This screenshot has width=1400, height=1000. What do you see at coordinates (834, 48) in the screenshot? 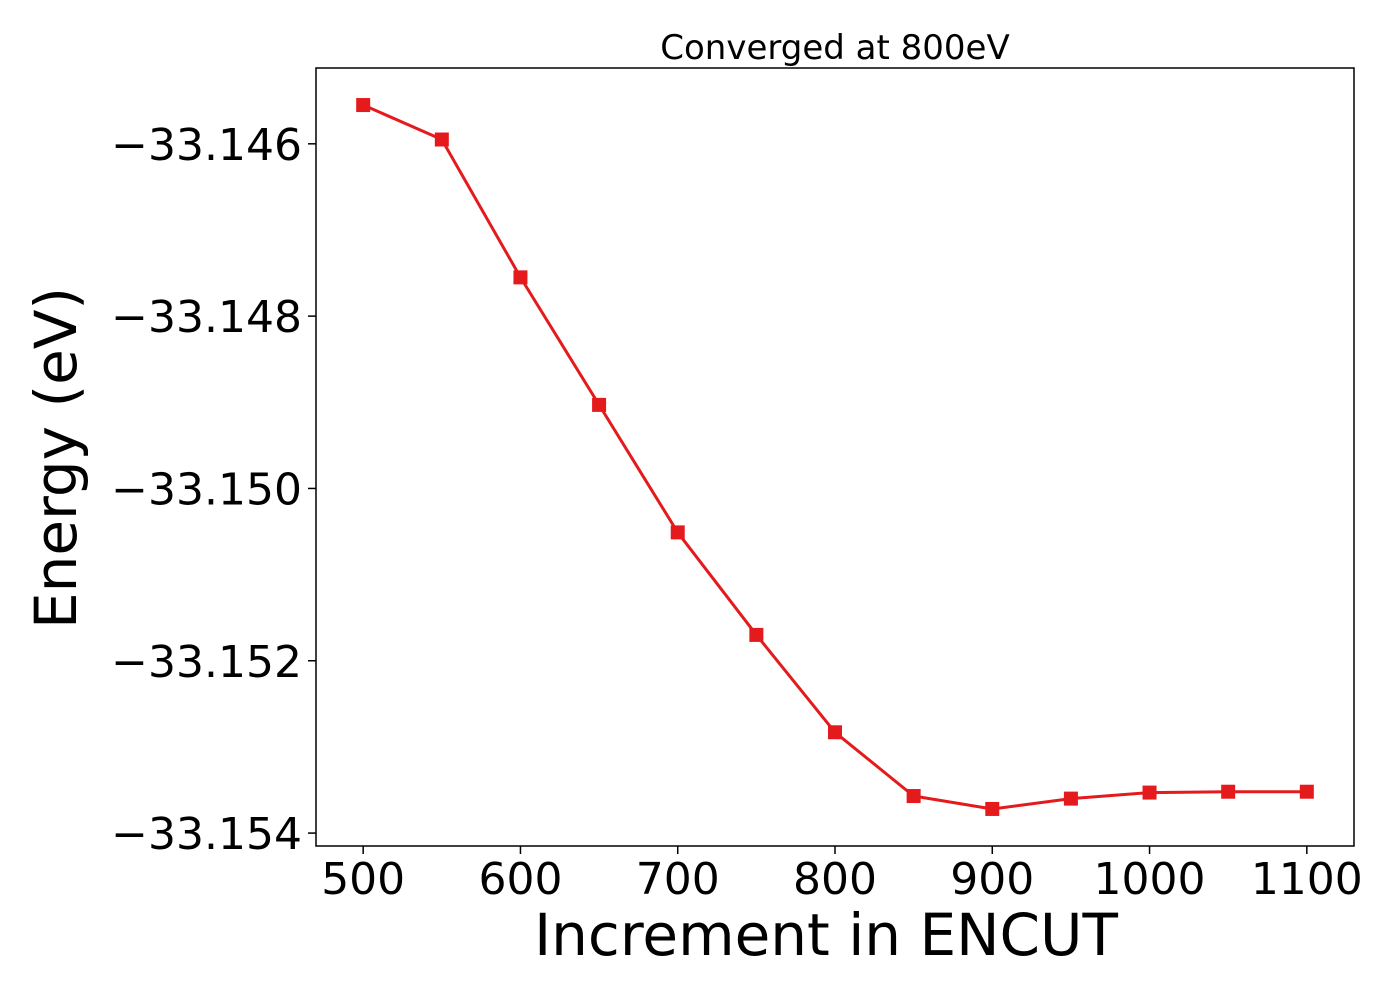
I see `chart-title: Converged at 800eV` at bounding box center [834, 48].